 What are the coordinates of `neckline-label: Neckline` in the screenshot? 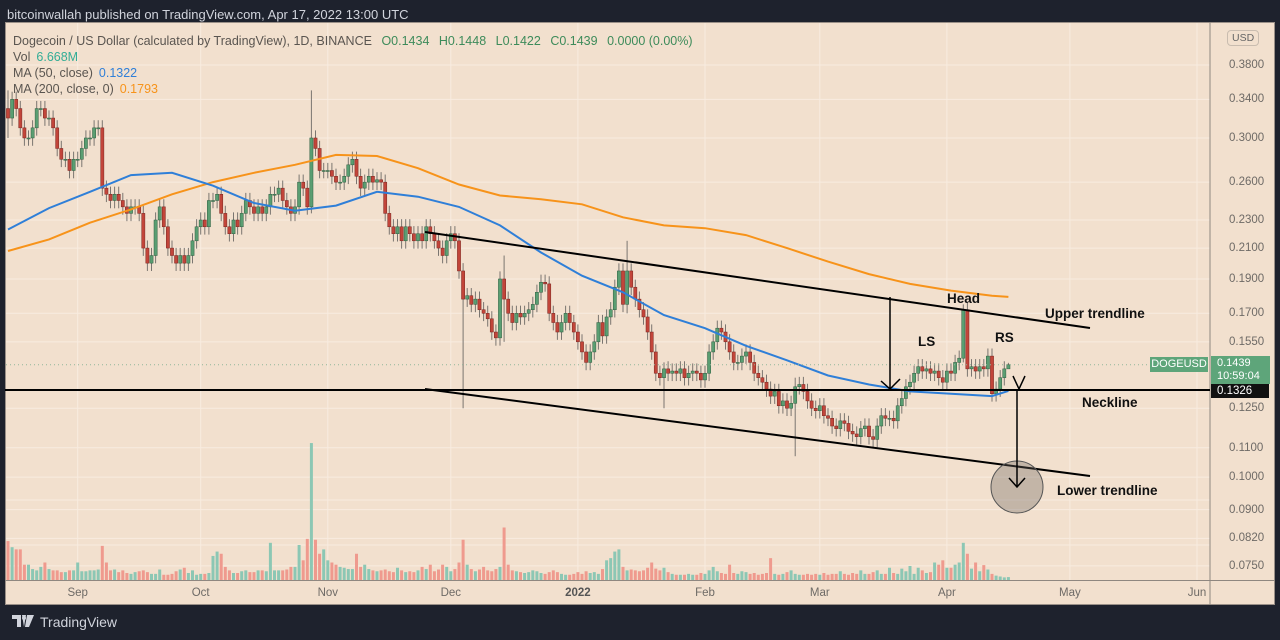 It's located at (1110, 402).